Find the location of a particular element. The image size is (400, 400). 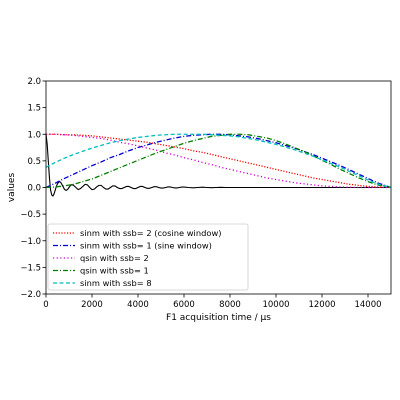

legend-label-2: sinm with ssb= 1 (sine window) is located at coordinates (146, 246).